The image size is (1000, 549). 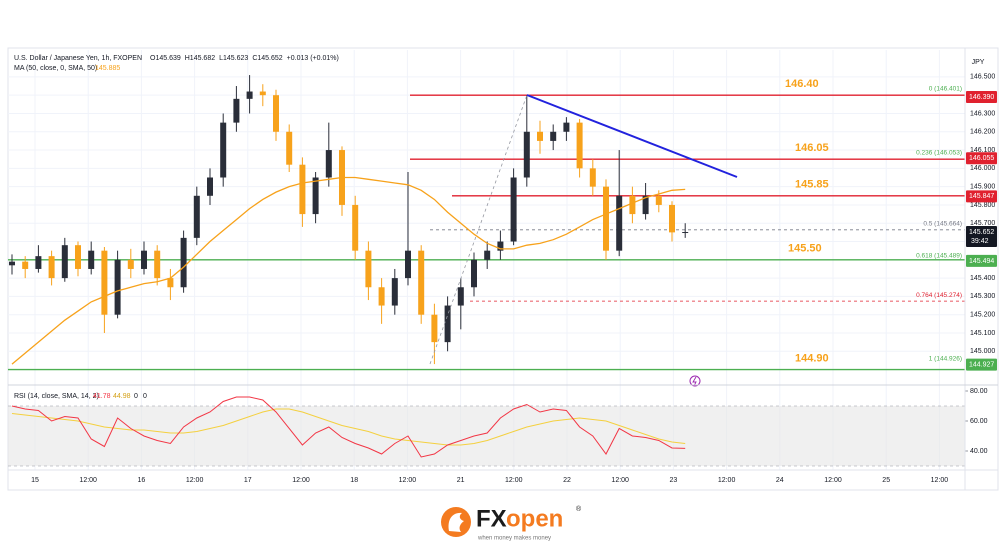 What do you see at coordinates (982, 223) in the screenshot?
I see `y-tick-label: 145.700` at bounding box center [982, 223].